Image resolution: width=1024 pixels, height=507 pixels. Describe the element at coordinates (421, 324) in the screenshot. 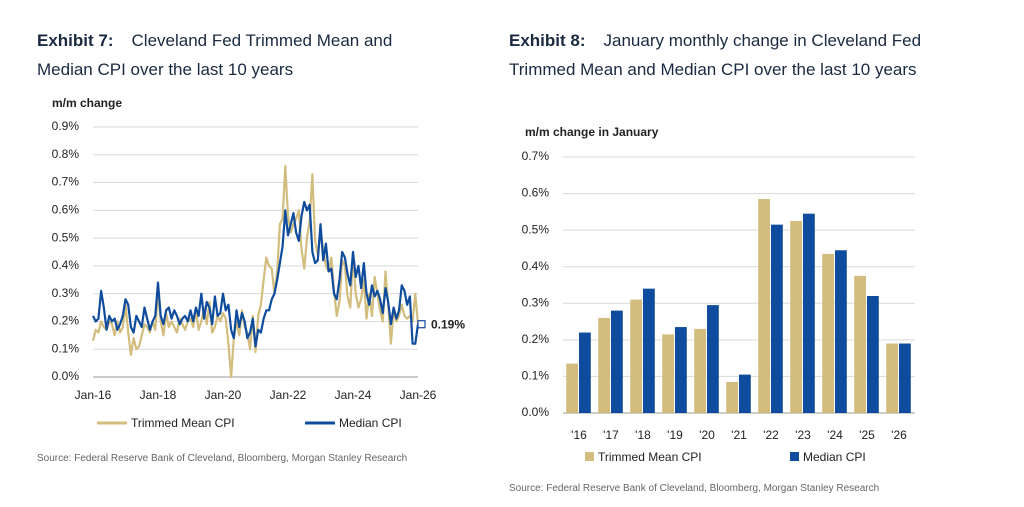

I see `annotation-marker` at that location.